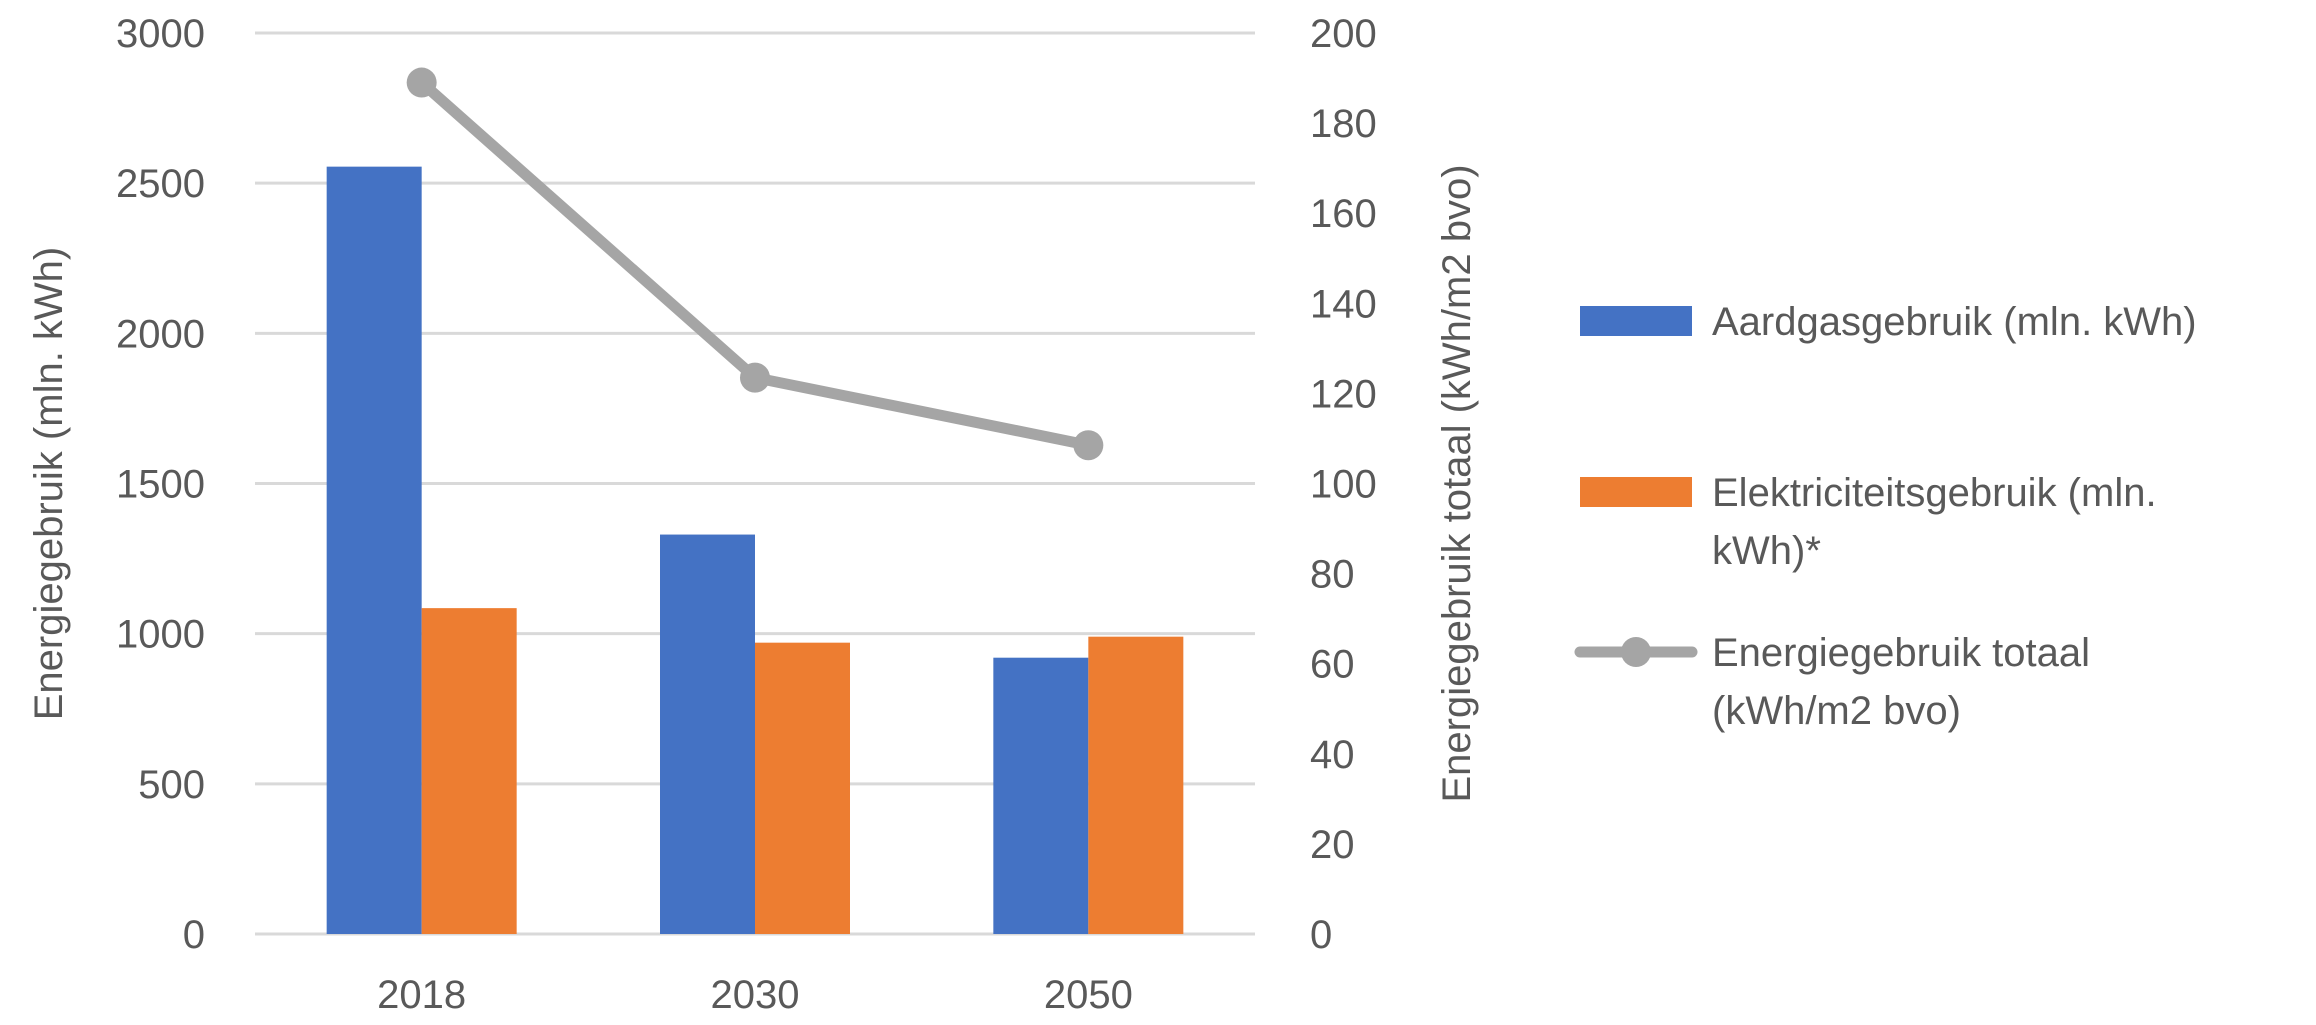 The width and height of the screenshot is (2316, 1025). What do you see at coordinates (1343, 304) in the screenshot?
I see `y-right-tick-label: 140` at bounding box center [1343, 304].